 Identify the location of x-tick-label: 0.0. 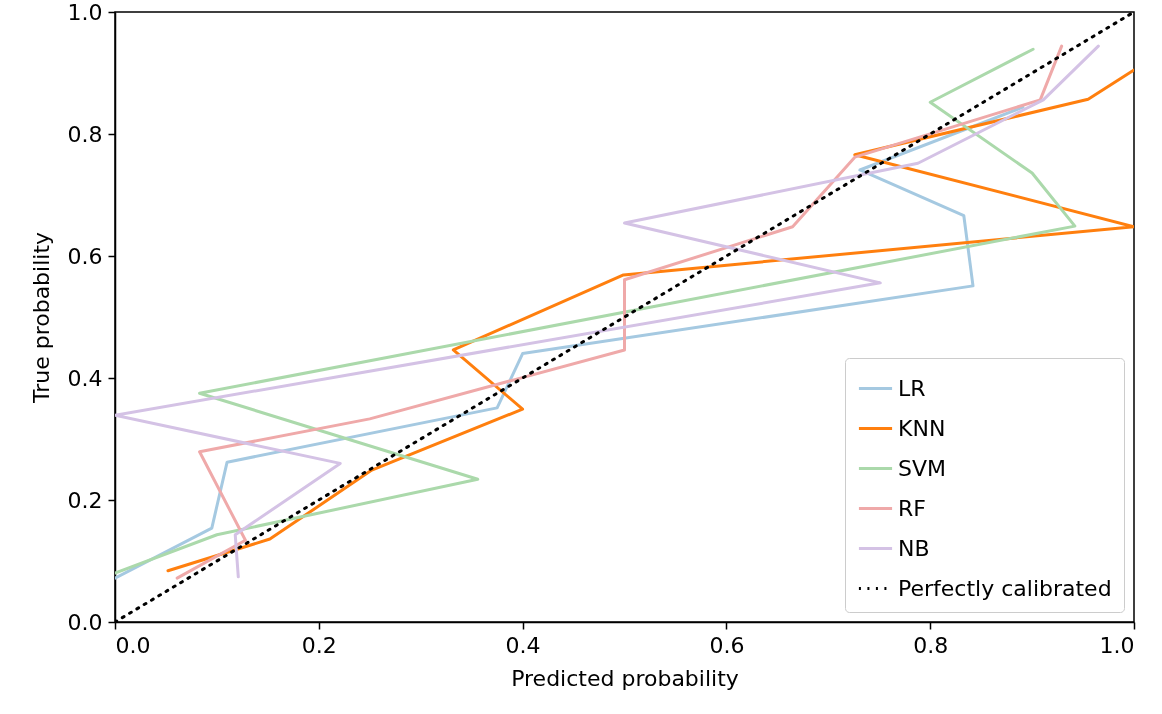
(133, 645).